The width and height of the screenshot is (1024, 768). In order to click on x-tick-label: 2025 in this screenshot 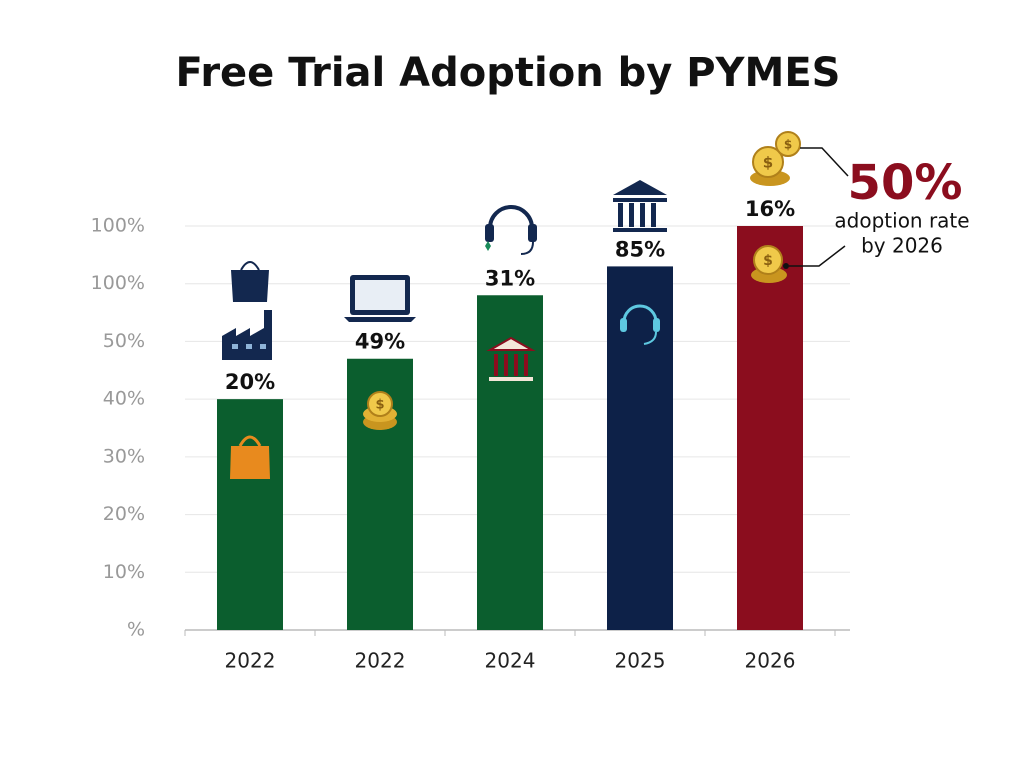, I will do `click(640, 661)`.